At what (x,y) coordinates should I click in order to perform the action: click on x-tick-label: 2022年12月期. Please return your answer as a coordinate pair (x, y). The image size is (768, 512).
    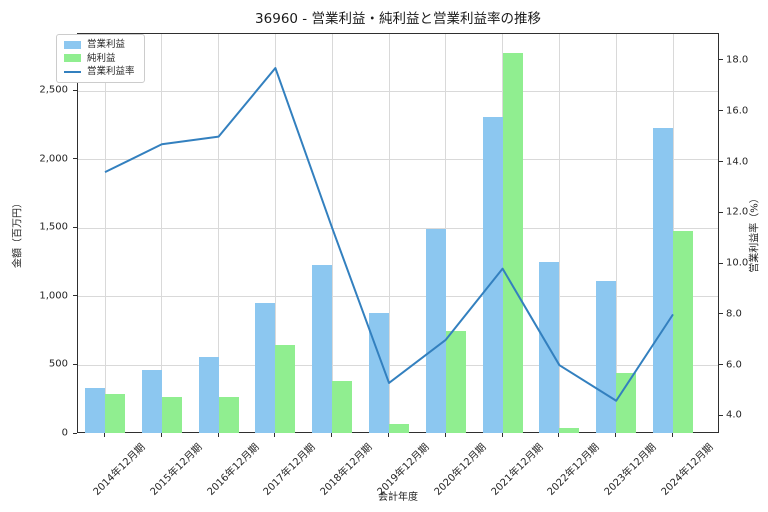
    Looking at the image, I should click on (574, 469).